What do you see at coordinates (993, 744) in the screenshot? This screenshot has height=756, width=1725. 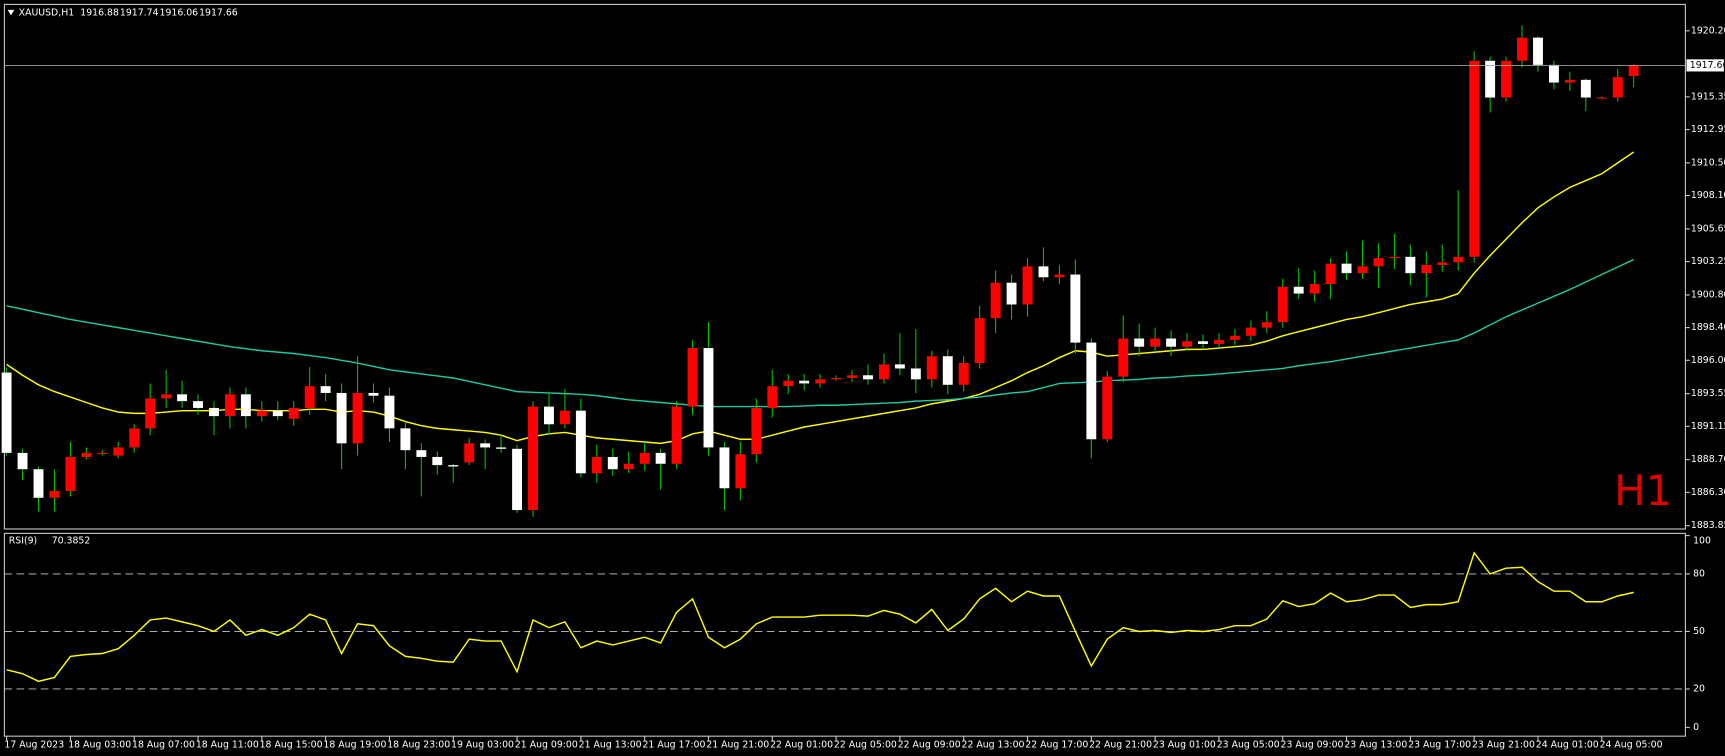 I see `x-tick-label: 22 Aug 13:00` at bounding box center [993, 744].